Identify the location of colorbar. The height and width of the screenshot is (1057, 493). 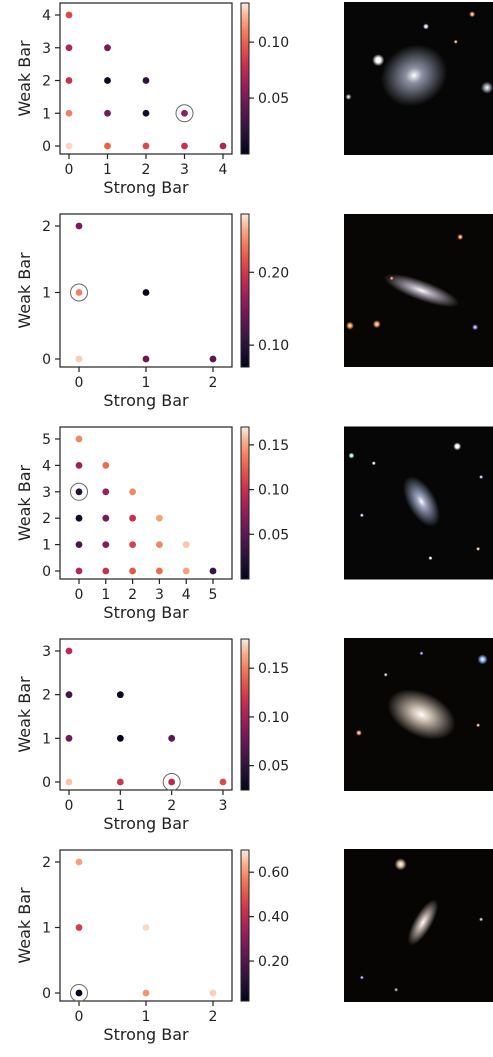
(245, 290).